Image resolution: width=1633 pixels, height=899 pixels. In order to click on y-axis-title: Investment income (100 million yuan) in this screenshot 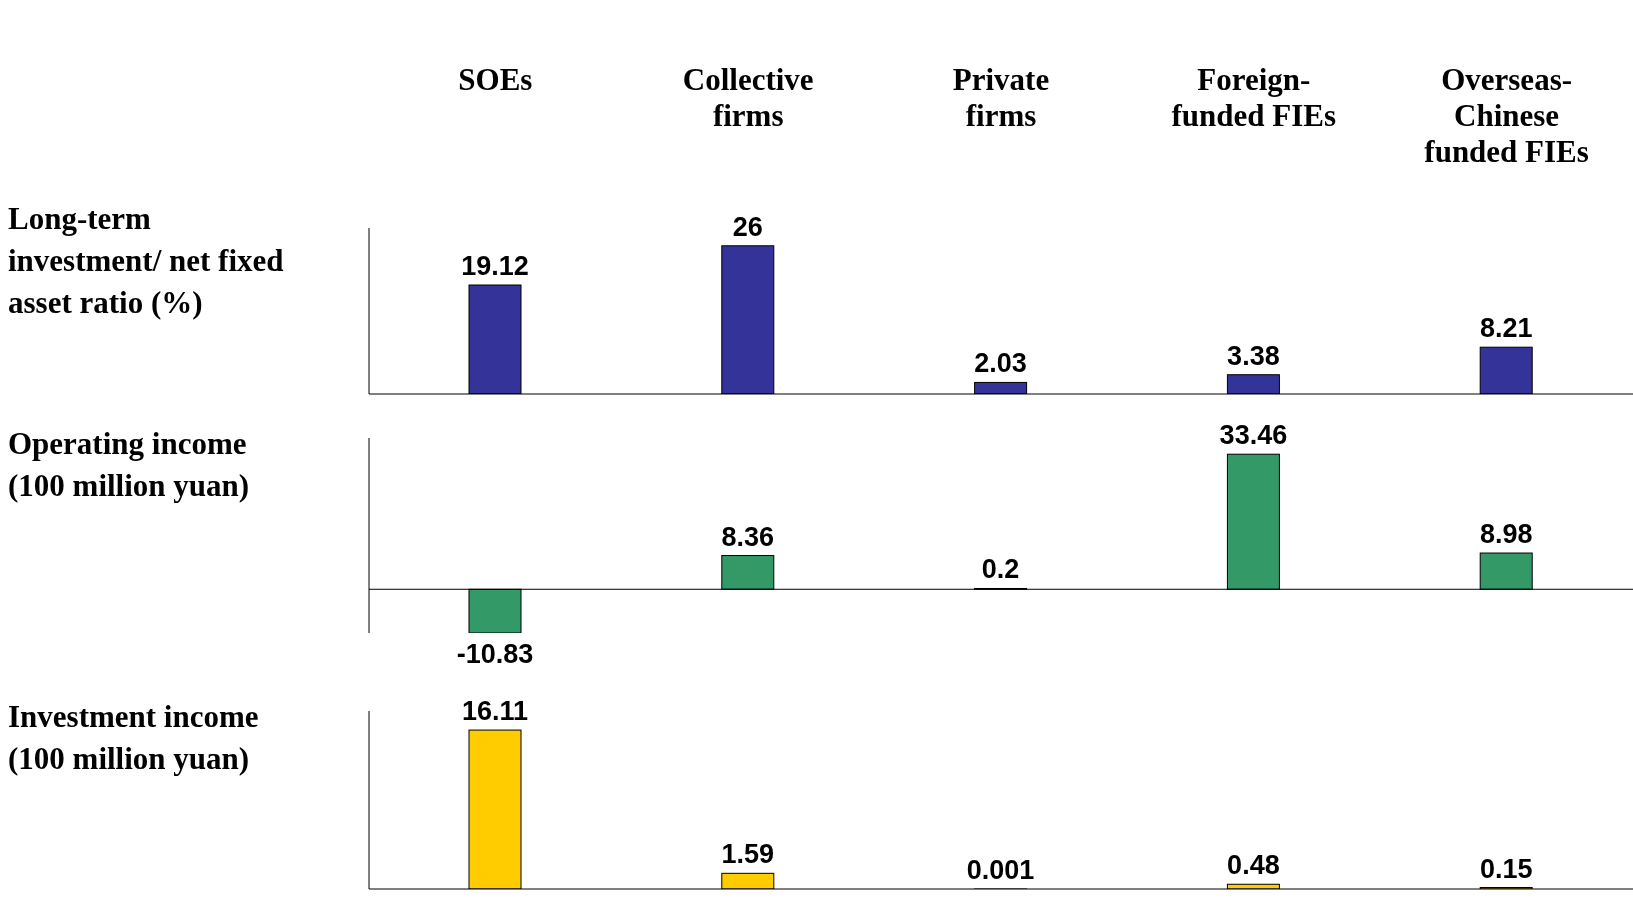, I will do `click(134, 738)`.